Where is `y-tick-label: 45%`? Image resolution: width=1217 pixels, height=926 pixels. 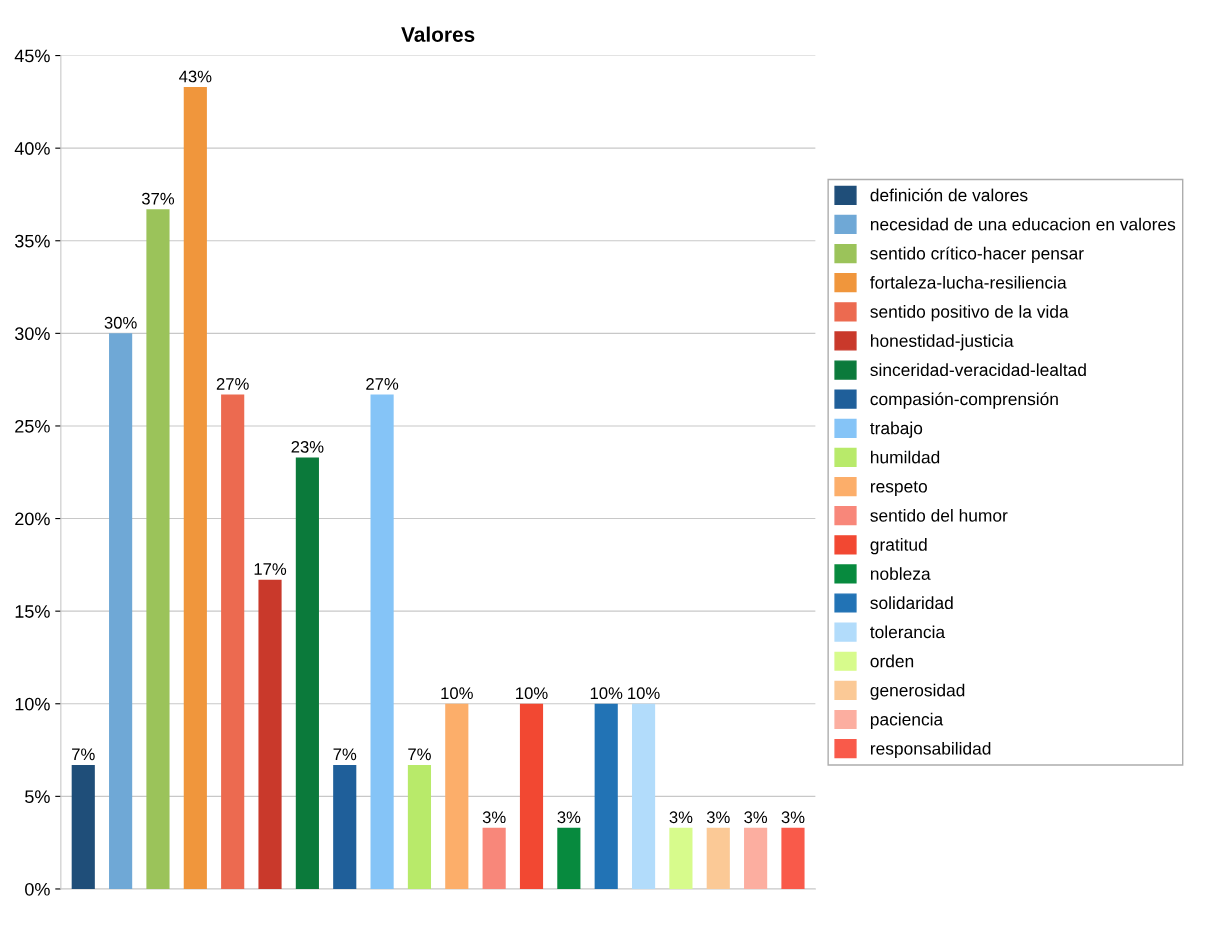 y-tick-label: 45% is located at coordinates (32, 56).